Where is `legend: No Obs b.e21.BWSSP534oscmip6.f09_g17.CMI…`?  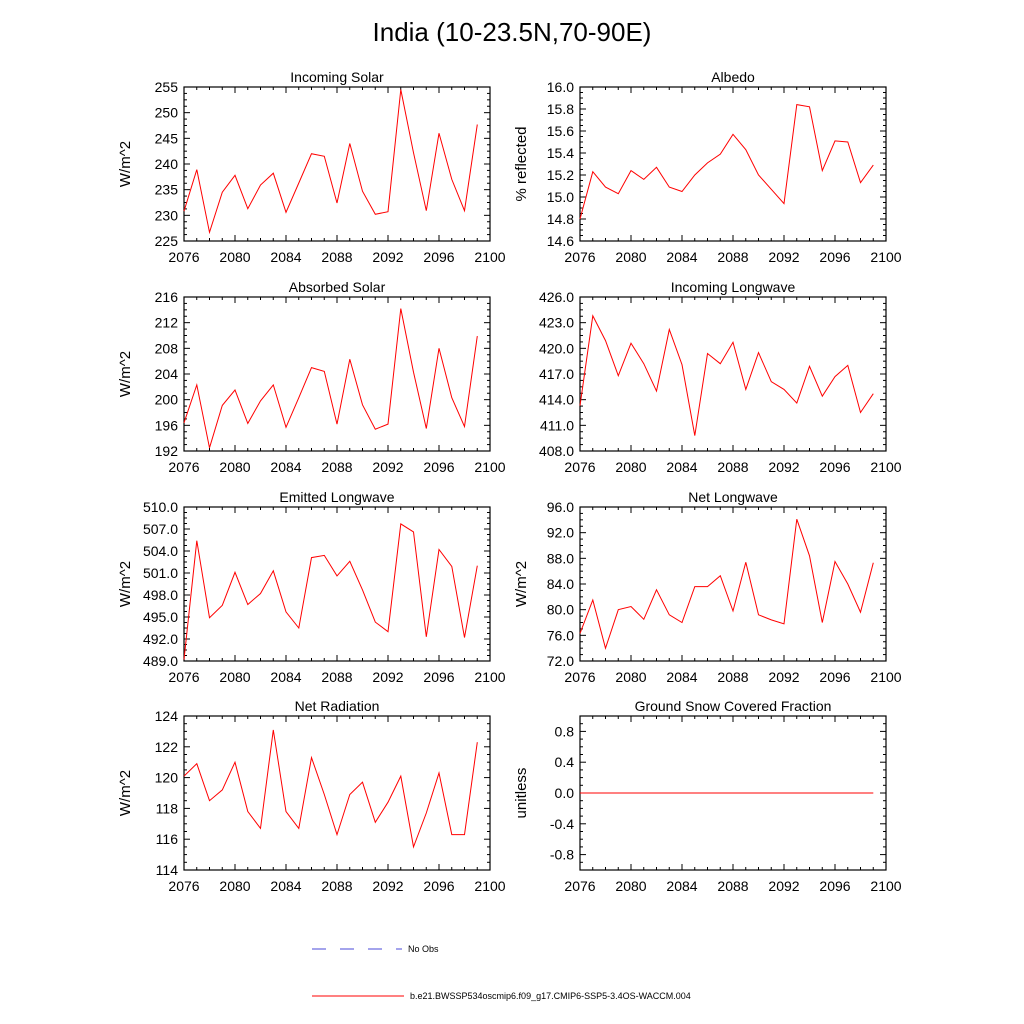 legend: No Obs b.e21.BWSSP534oscmip6.f09_g17.CMI… is located at coordinates (501, 972).